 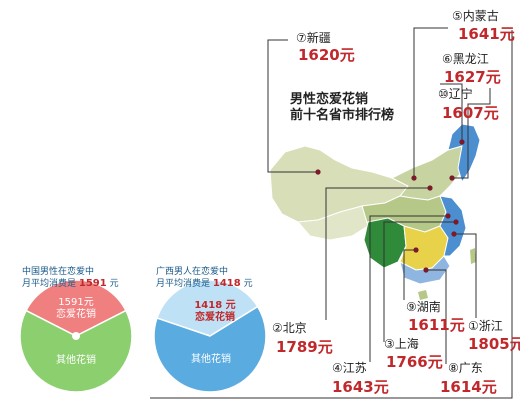 I want to click on prov-name: 广东, so click(x=470, y=368).